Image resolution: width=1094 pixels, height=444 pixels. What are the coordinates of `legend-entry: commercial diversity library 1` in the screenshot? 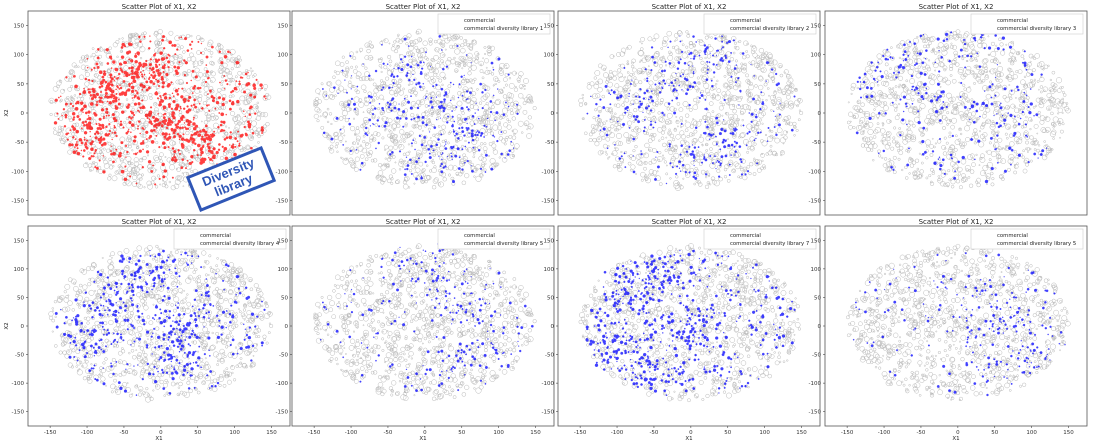 It's located at (503, 29).